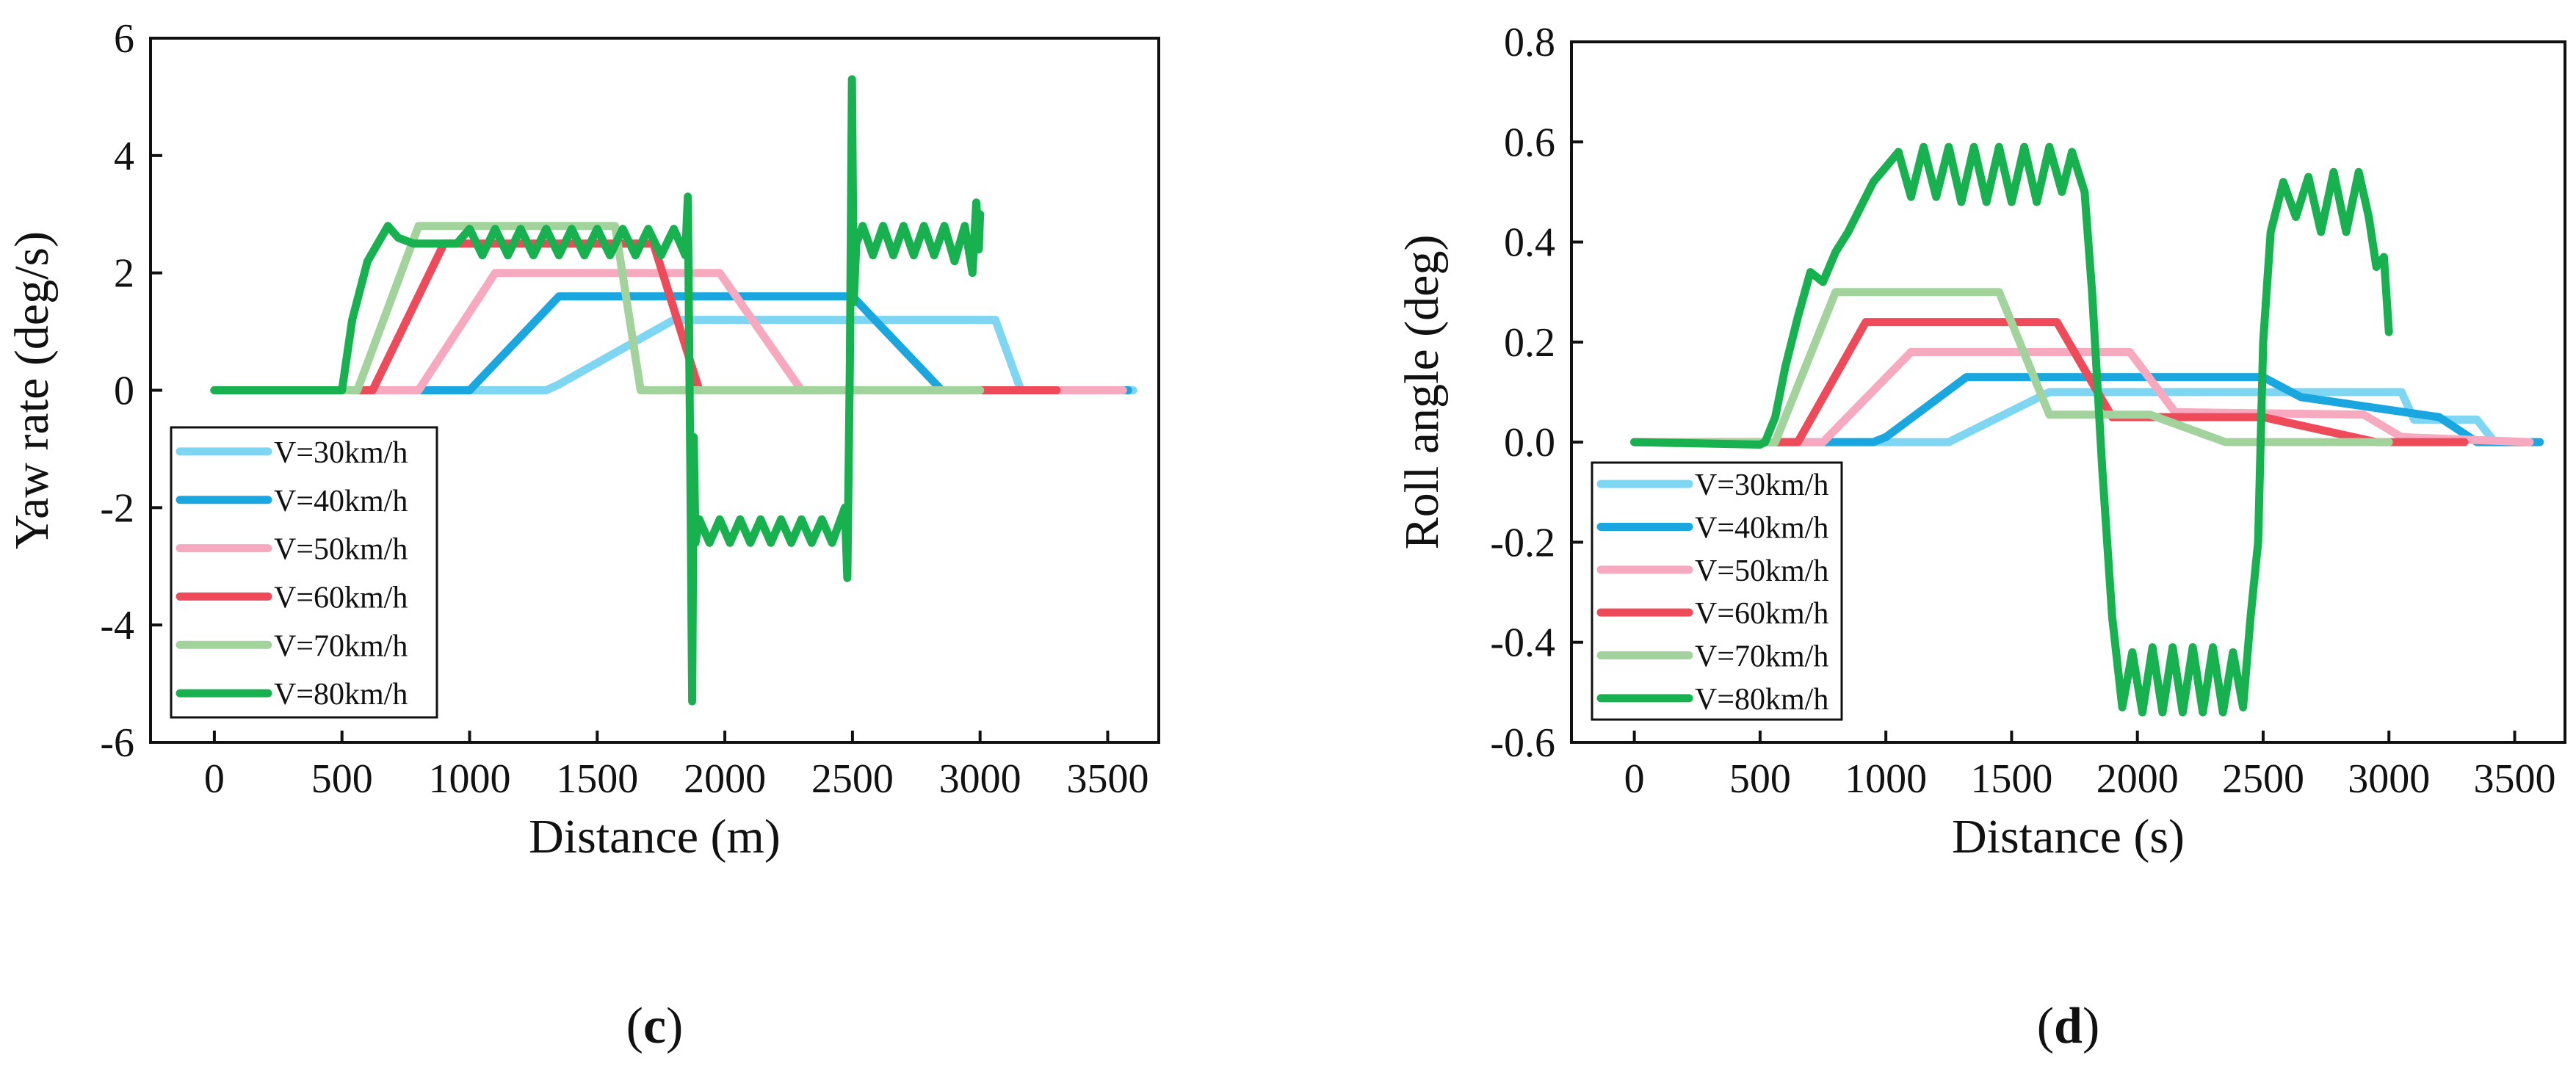  Describe the element at coordinates (2068, 837) in the screenshot. I see `x-axis-label: Distance (s)` at that location.